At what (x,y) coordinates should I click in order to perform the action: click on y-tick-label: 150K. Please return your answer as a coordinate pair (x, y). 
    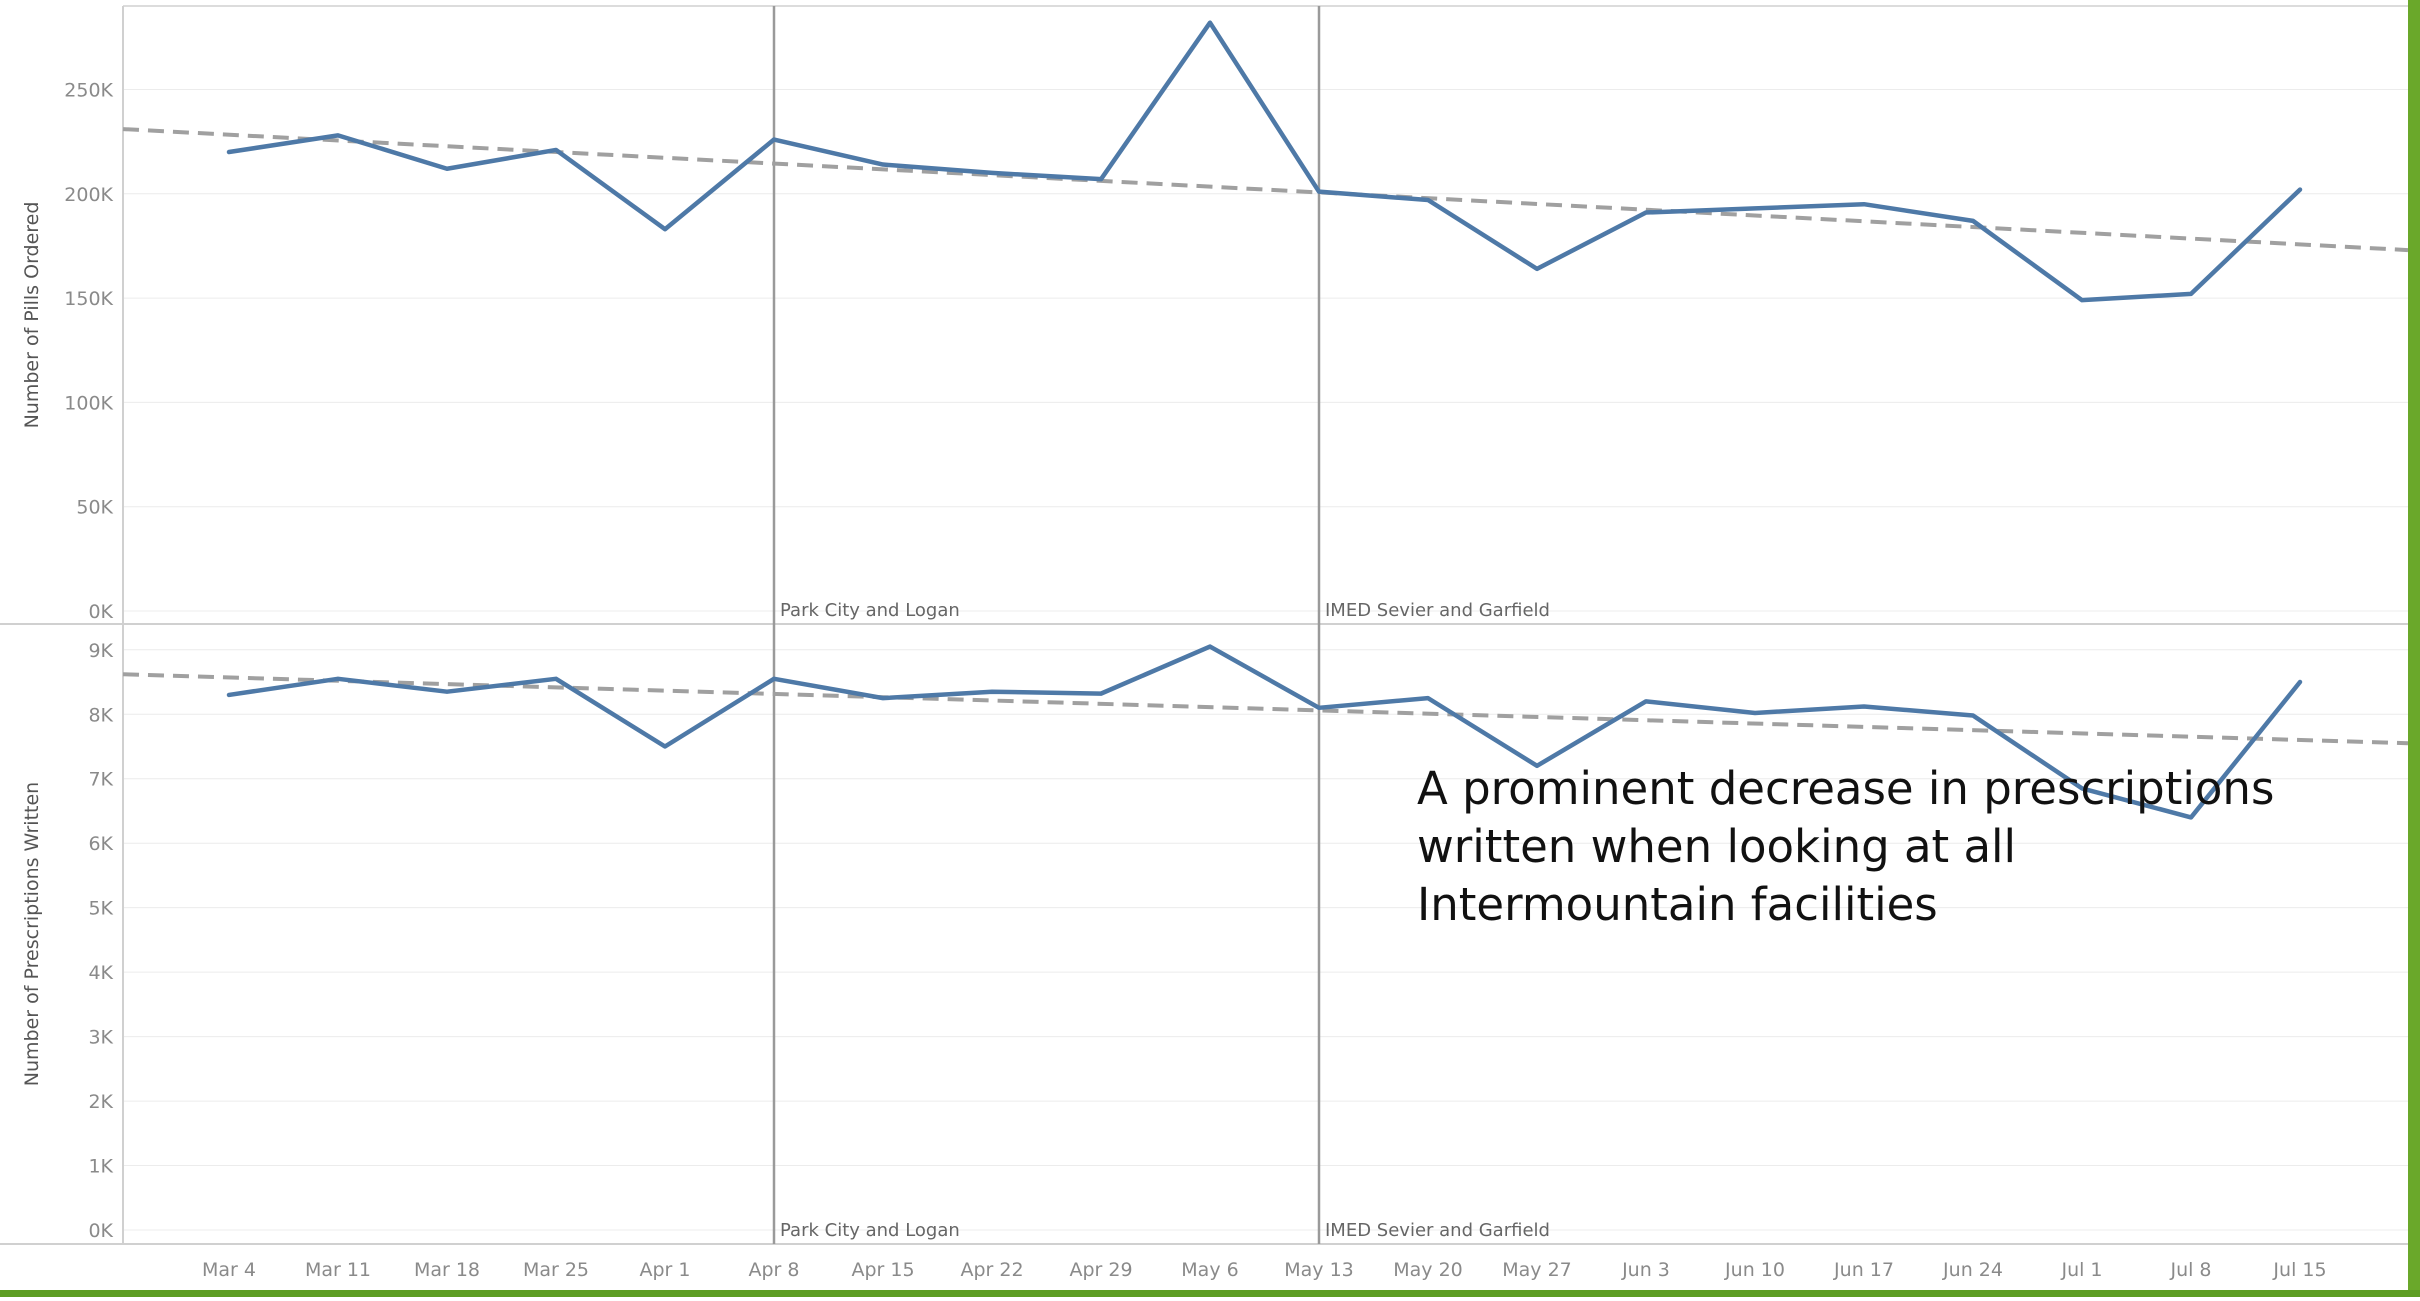
    Looking at the image, I should click on (88, 299).